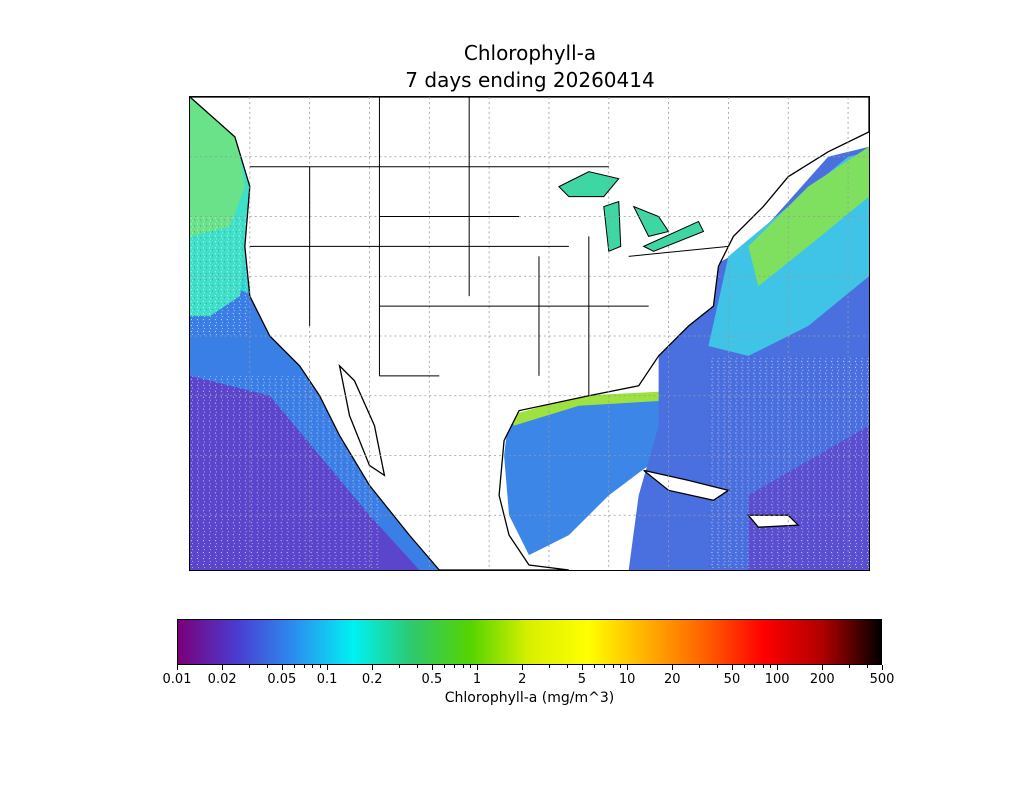 This screenshot has width=1031, height=800. Describe the element at coordinates (372, 679) in the screenshot. I see `colorbar-tick-label: 0.2` at that location.